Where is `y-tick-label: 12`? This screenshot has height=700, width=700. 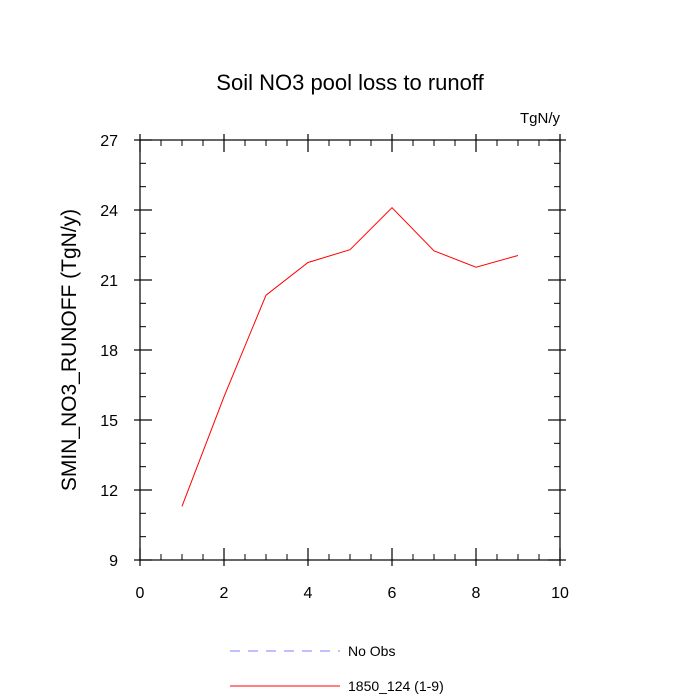 y-tick-label: 12 is located at coordinates (109, 491).